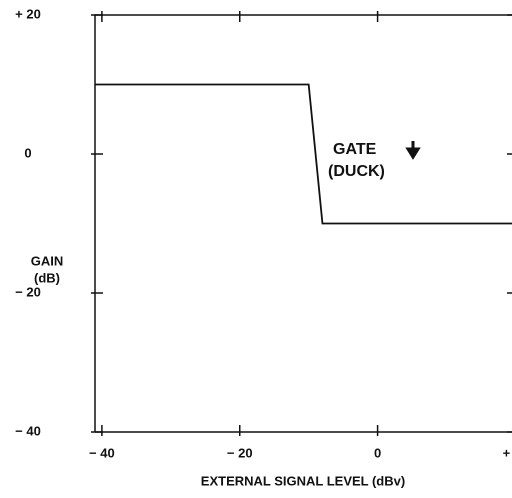 Image resolution: width=512 pixels, height=498 pixels. Describe the element at coordinates (102, 452) in the screenshot. I see `x-tick-label: − 40` at that location.